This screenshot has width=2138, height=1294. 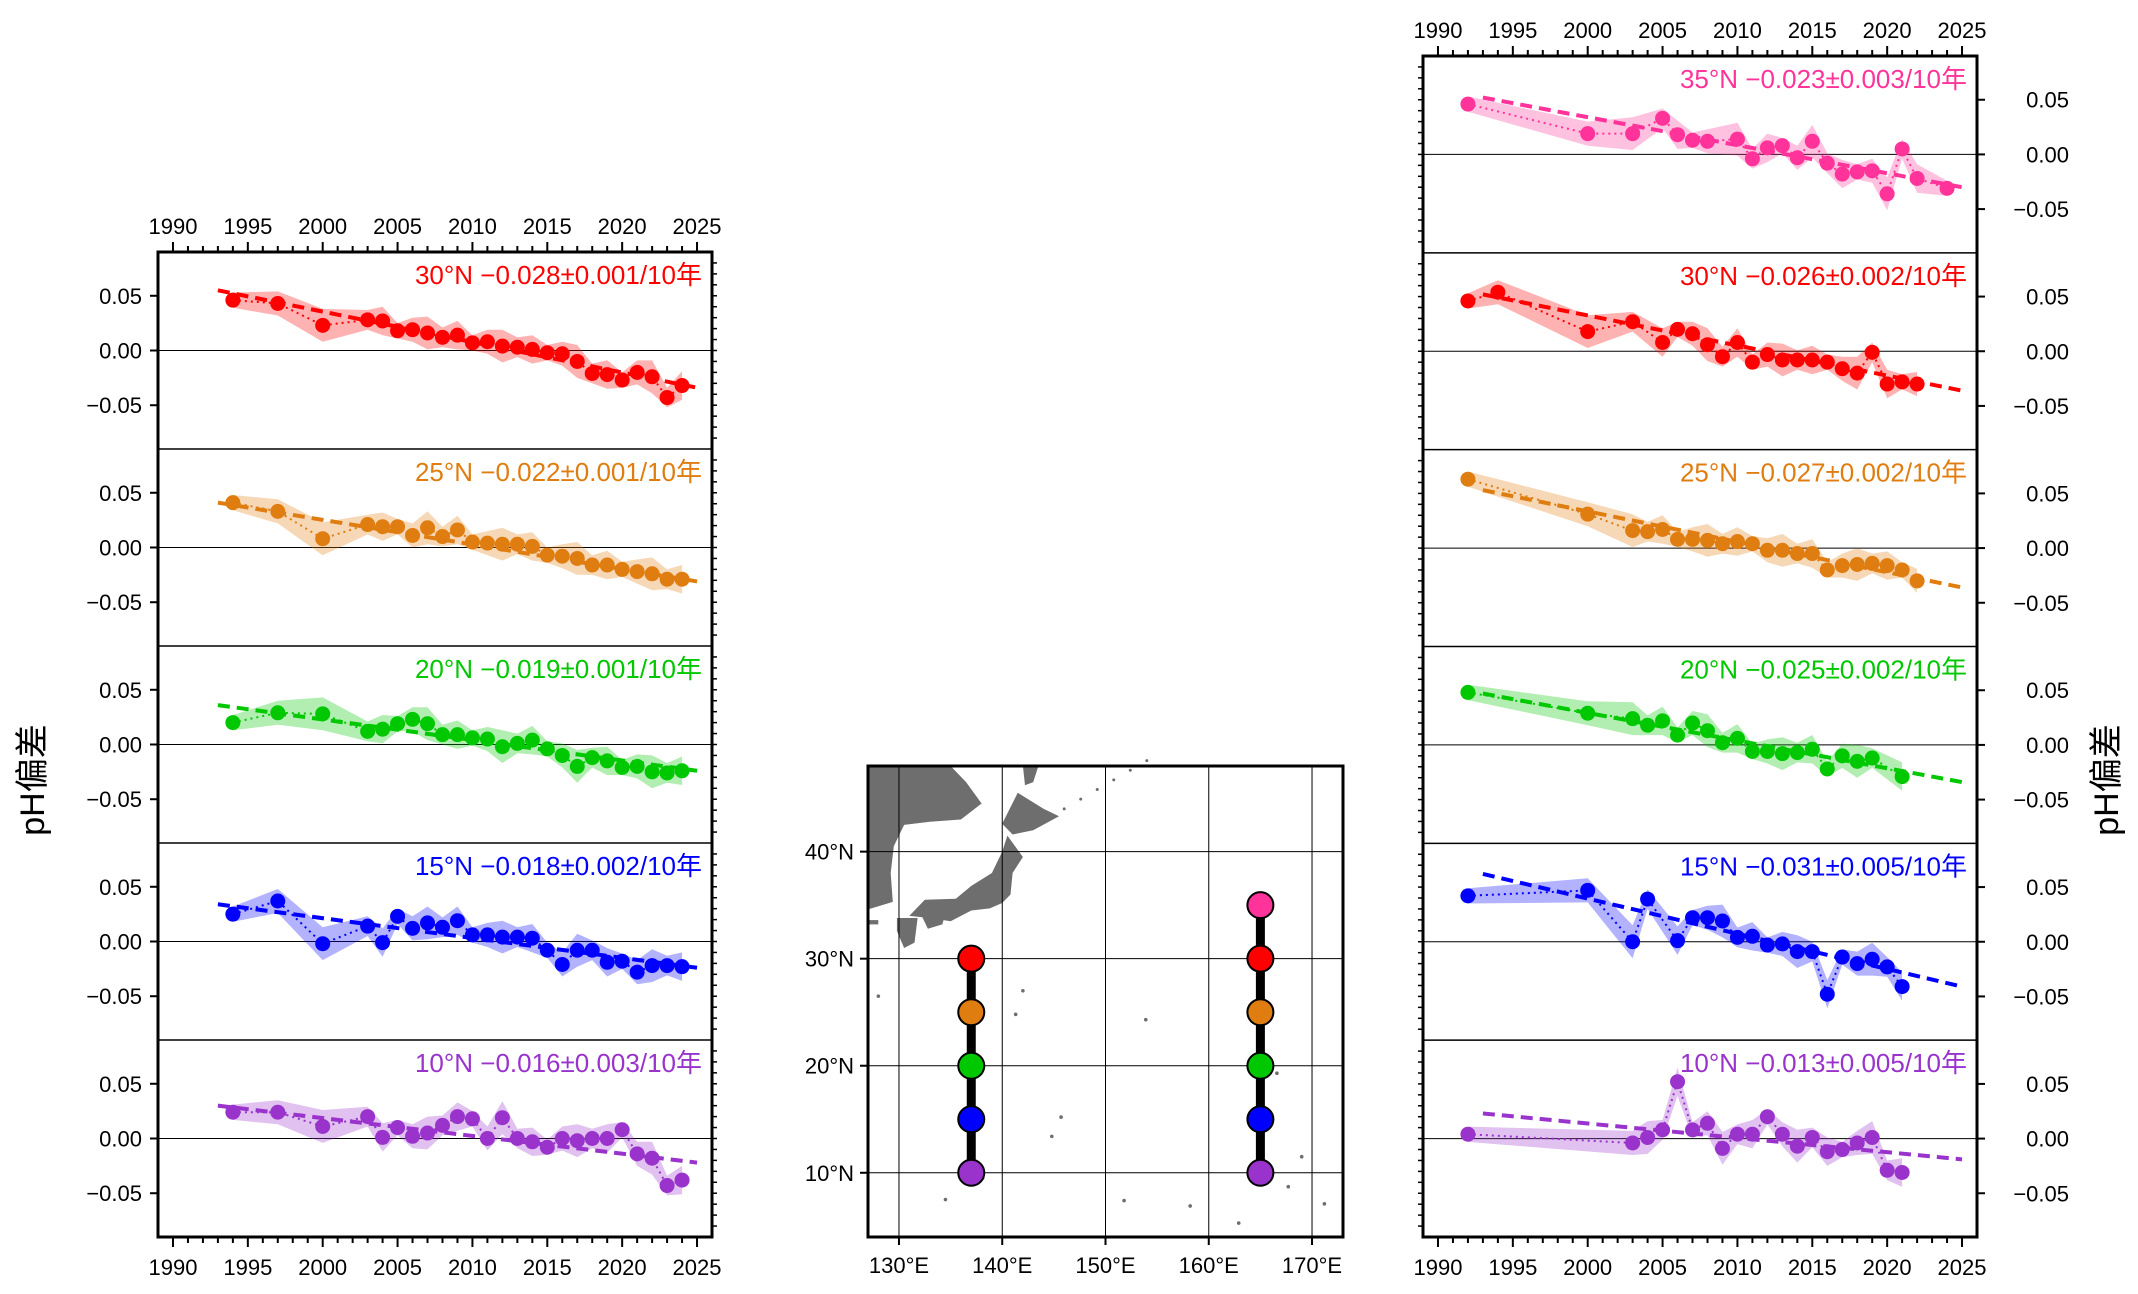 I want to click on map-lat-label: 20°N, so click(x=829, y=1066).